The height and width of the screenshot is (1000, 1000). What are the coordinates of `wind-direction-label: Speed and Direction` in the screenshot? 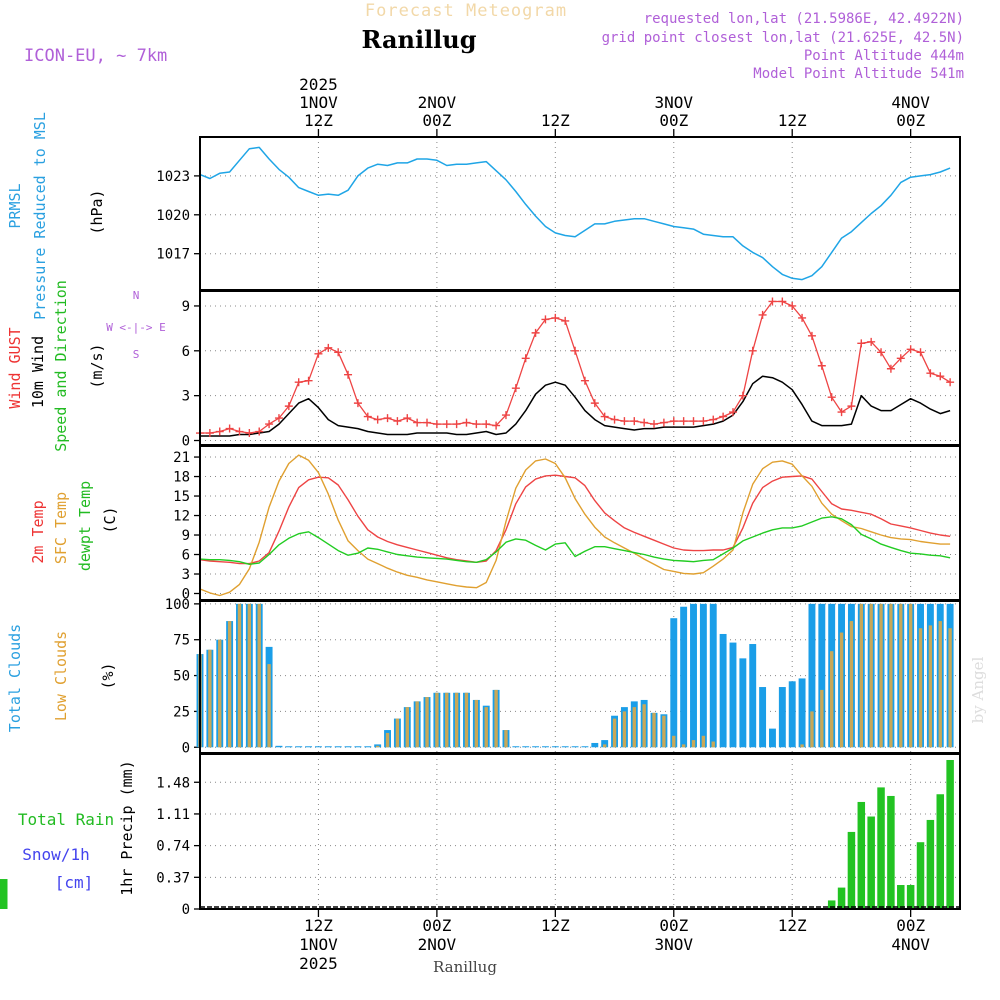 It's located at (61, 366).